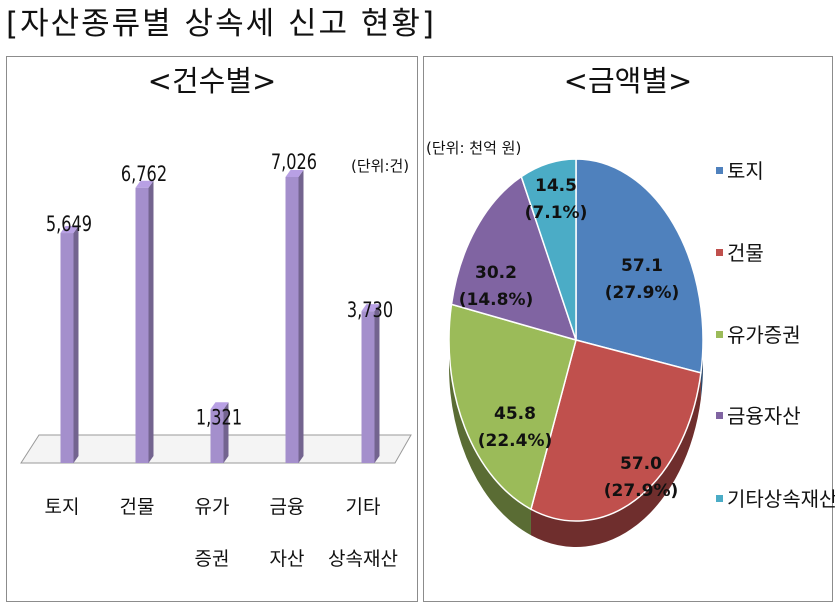 This screenshot has width=835, height=606. Describe the element at coordinates (294, 162) in the screenshot. I see `bar-value-label-3: 7,026` at that location.